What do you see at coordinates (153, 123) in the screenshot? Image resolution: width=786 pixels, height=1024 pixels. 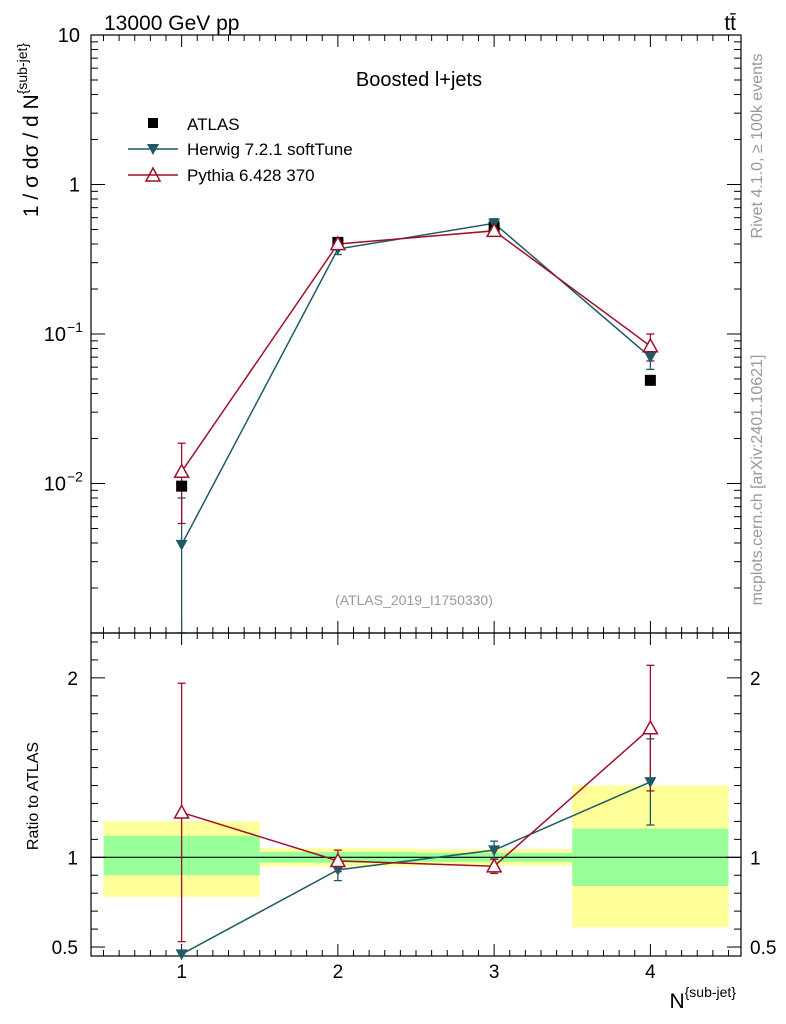 I see `legend-atlas-marker` at bounding box center [153, 123].